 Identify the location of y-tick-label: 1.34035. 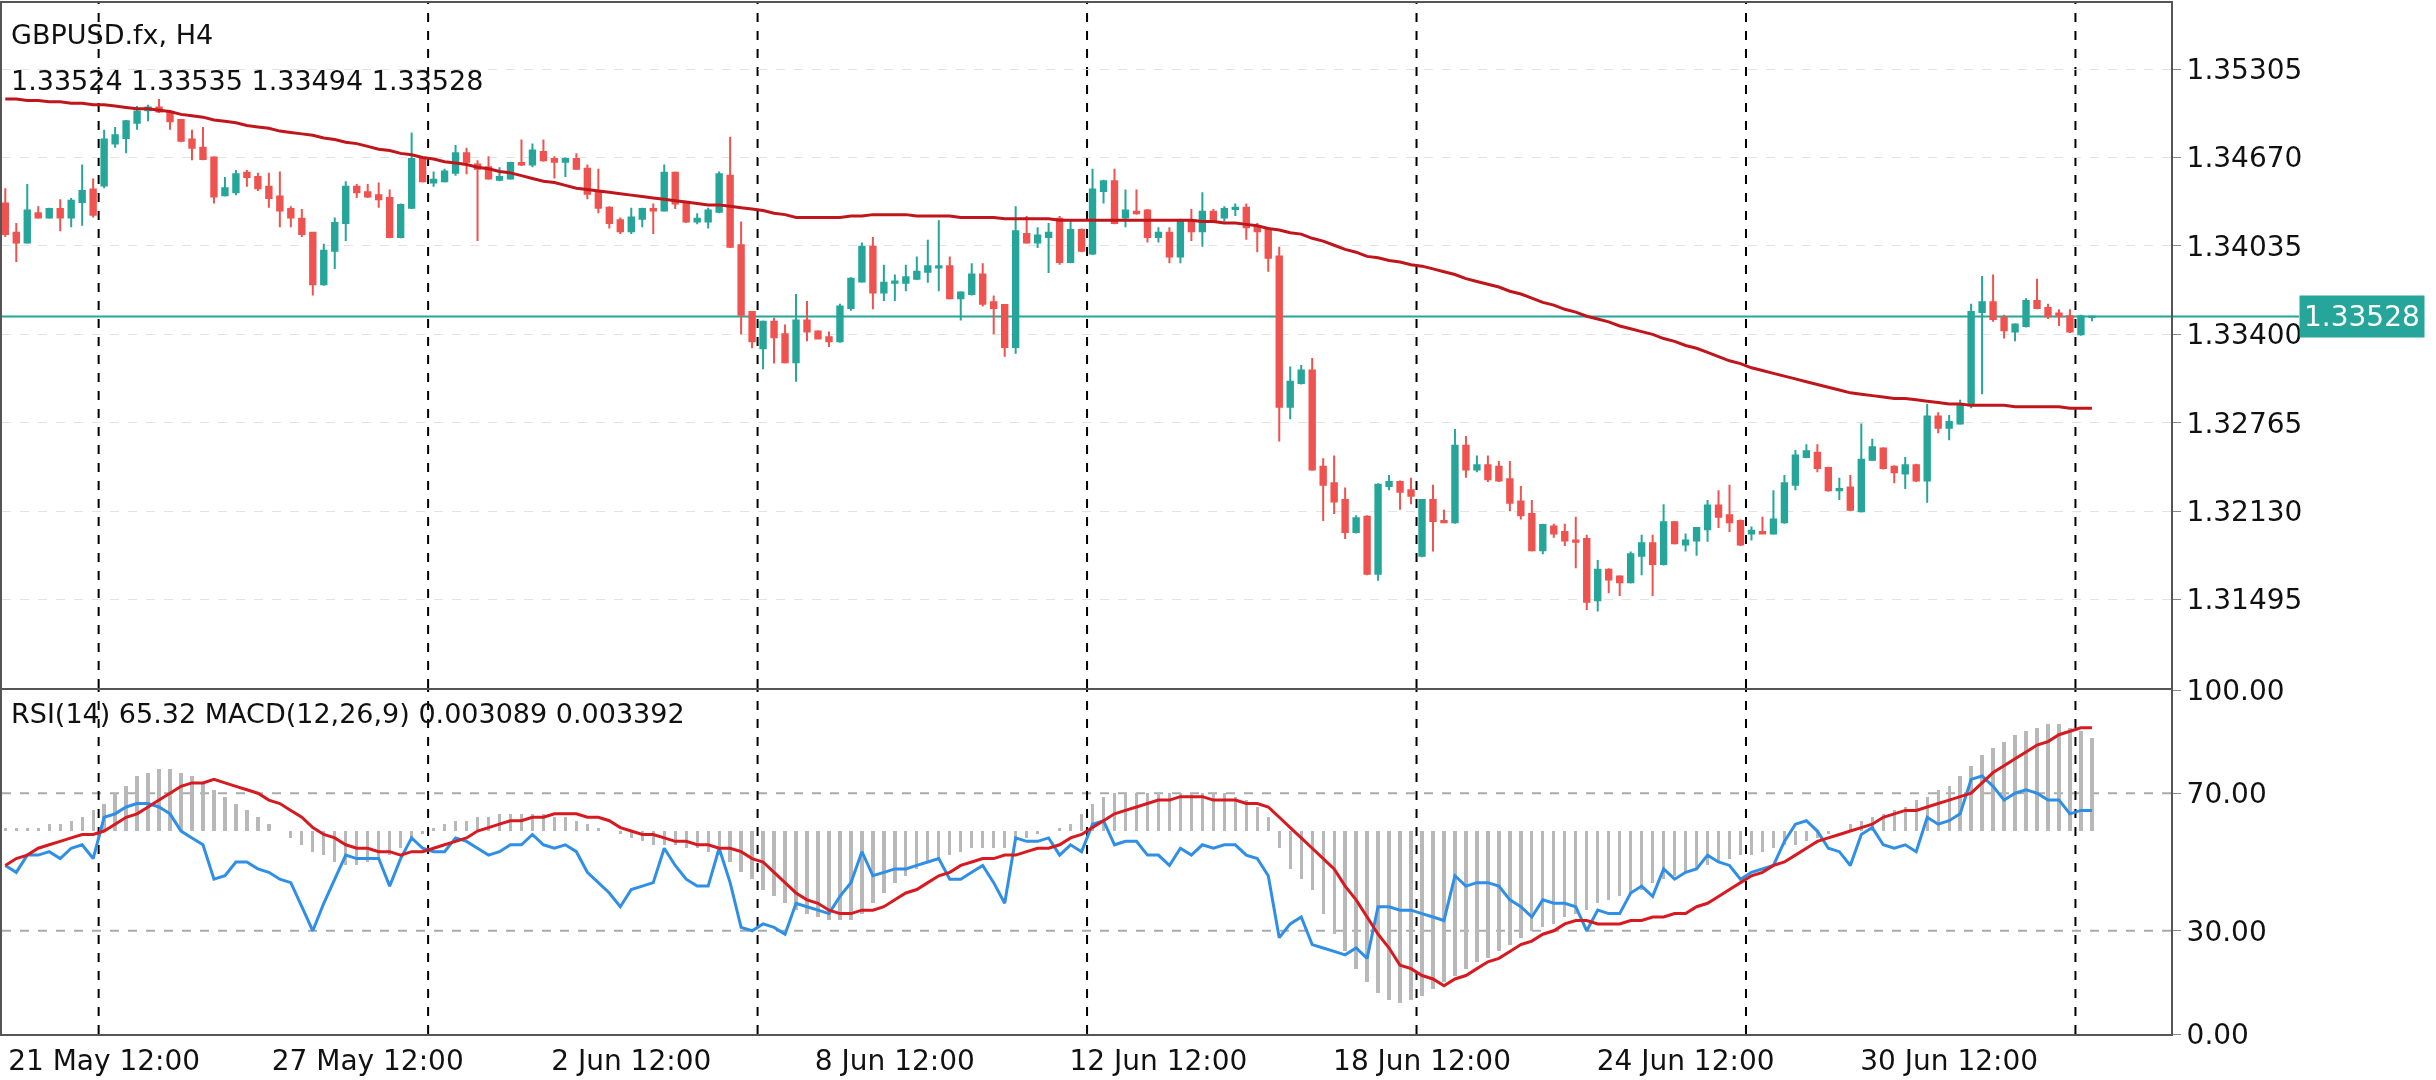
(2244, 246).